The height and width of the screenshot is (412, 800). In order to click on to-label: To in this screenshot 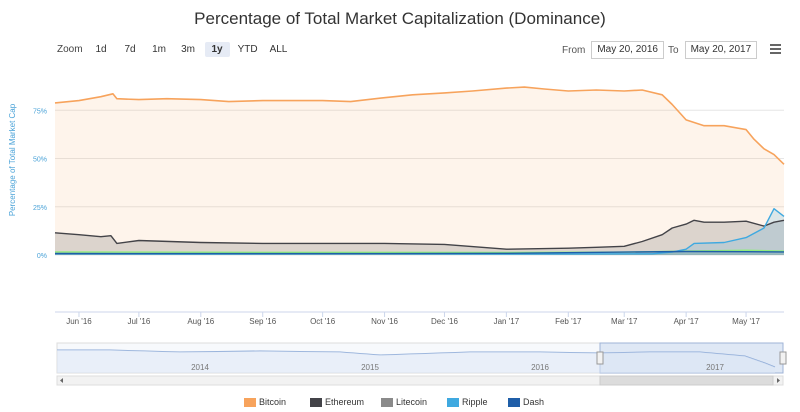, I will do `click(673, 50)`.